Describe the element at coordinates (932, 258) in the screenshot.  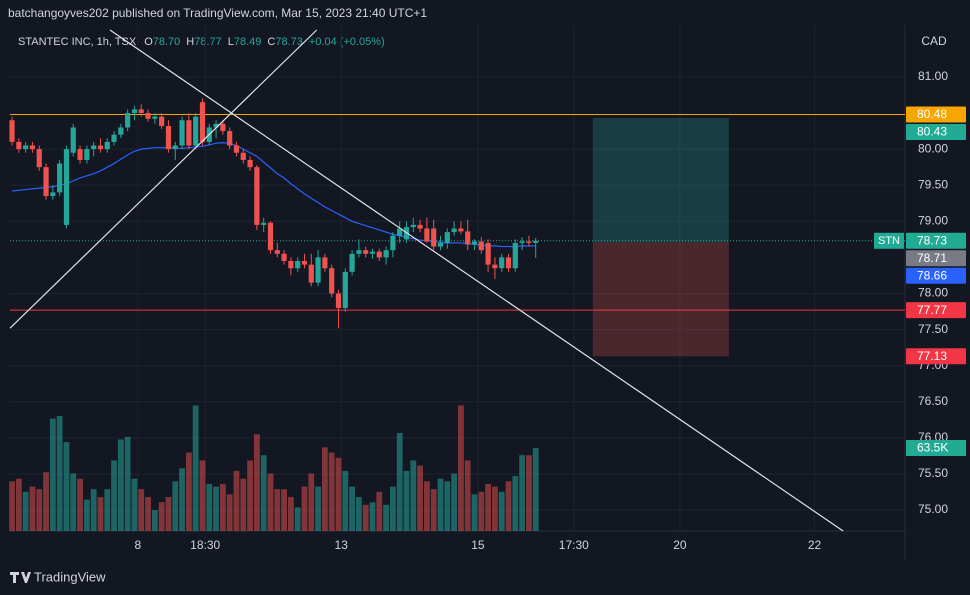
I see `price-badge-label: 78.71` at that location.